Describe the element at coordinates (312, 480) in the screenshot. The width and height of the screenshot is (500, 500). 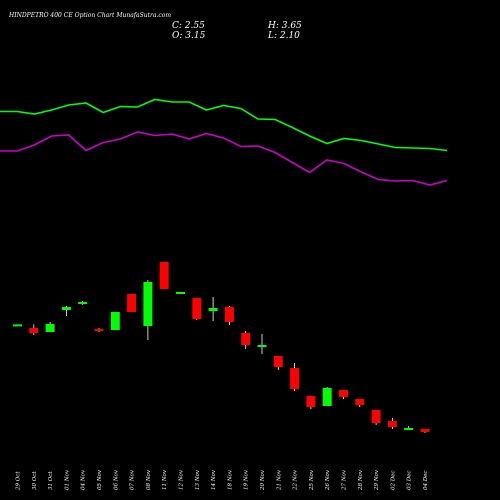
I see `x-tick-label: 25 Nov` at that location.